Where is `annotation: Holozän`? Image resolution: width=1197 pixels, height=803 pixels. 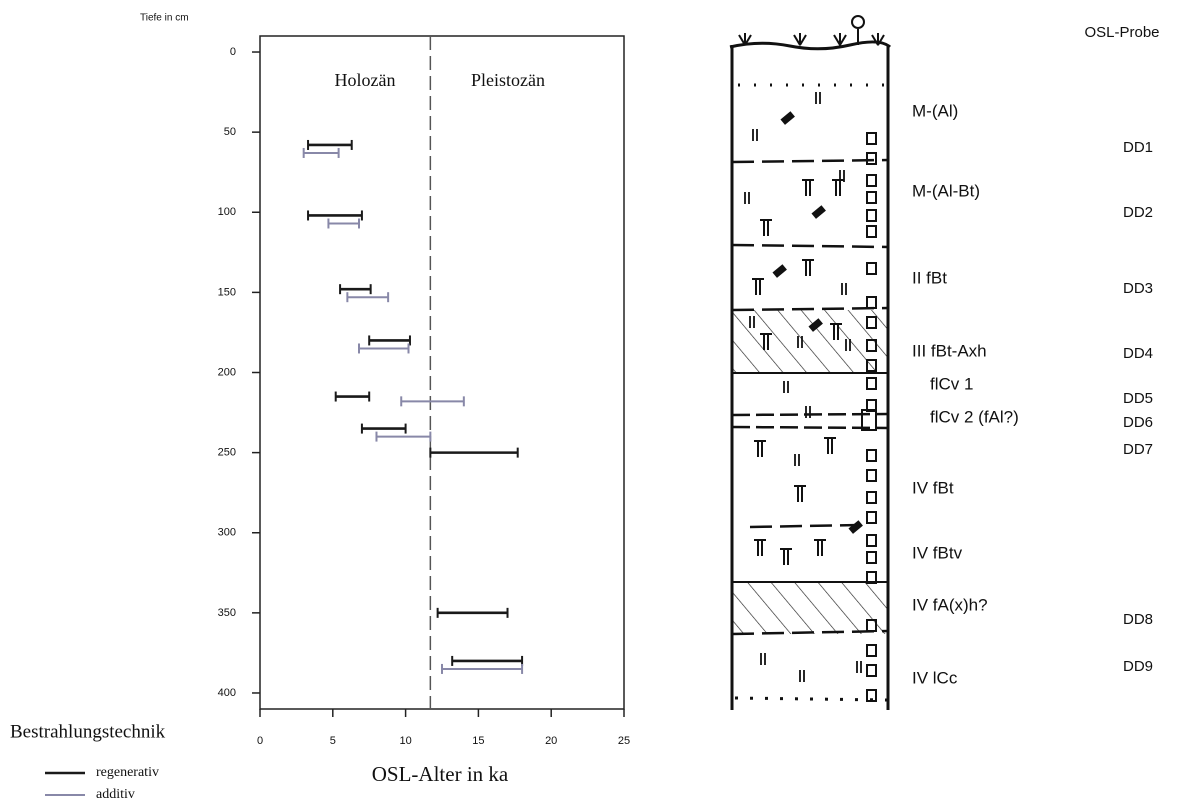 annotation: Holozän is located at coordinates (365, 80).